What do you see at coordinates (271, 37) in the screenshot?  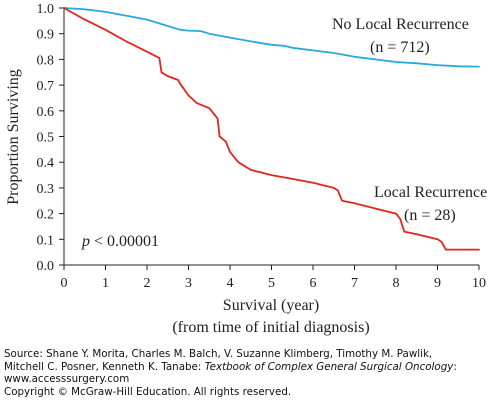 I see `series-line-no-local-recurrence` at bounding box center [271, 37].